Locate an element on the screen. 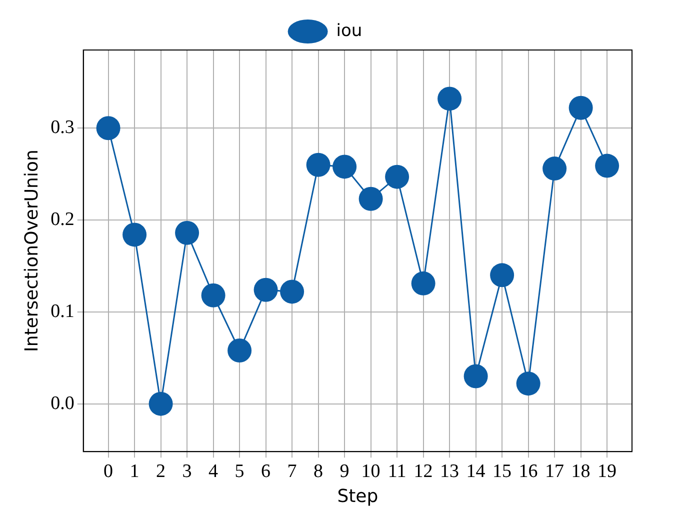 Image resolution: width=700 pixels, height=525 pixels. x-tick-label: 8 is located at coordinates (319, 471).